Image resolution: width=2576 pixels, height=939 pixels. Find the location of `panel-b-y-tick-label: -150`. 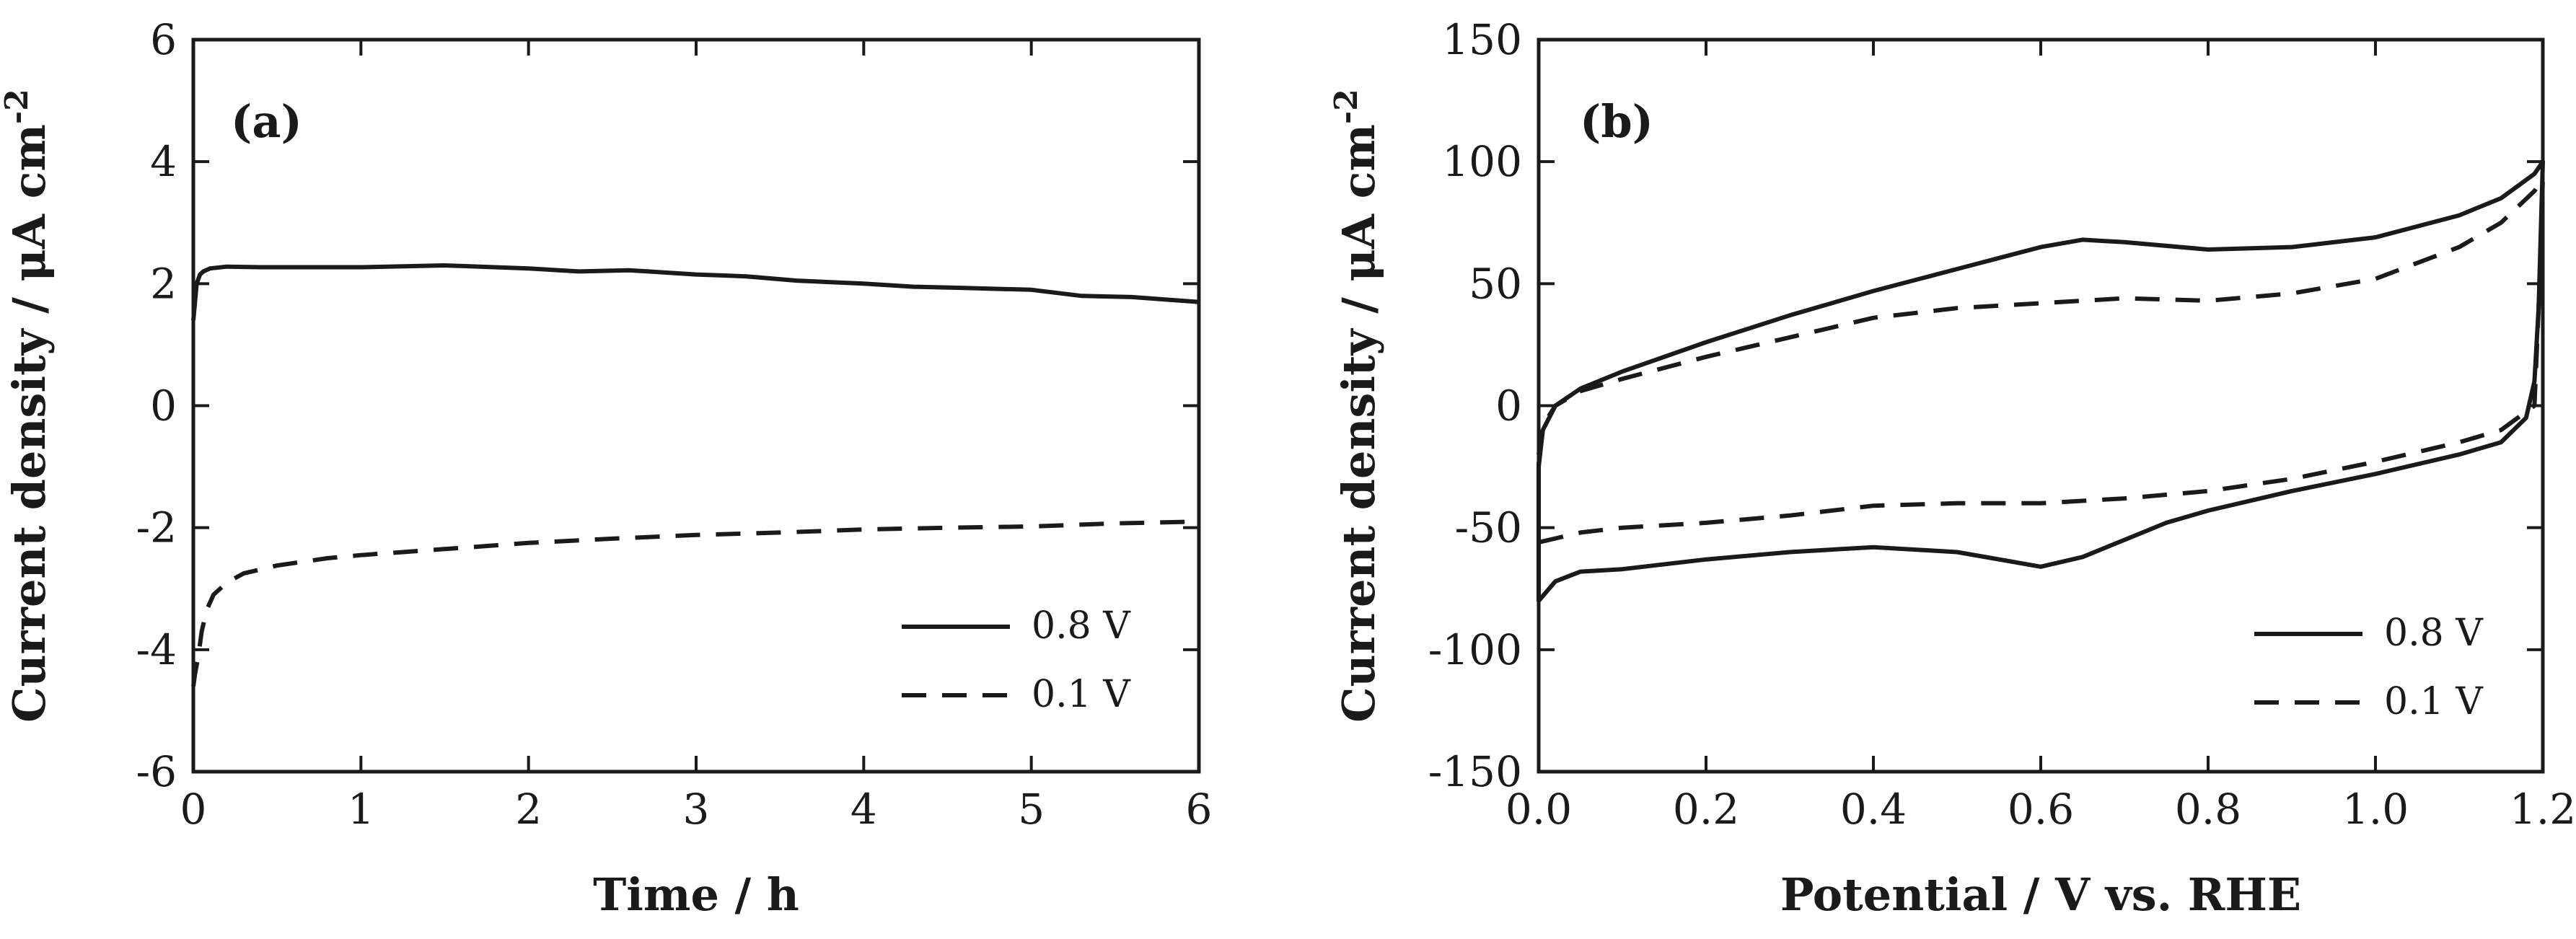

panel-b-y-tick-label: -150 is located at coordinates (1475, 772).